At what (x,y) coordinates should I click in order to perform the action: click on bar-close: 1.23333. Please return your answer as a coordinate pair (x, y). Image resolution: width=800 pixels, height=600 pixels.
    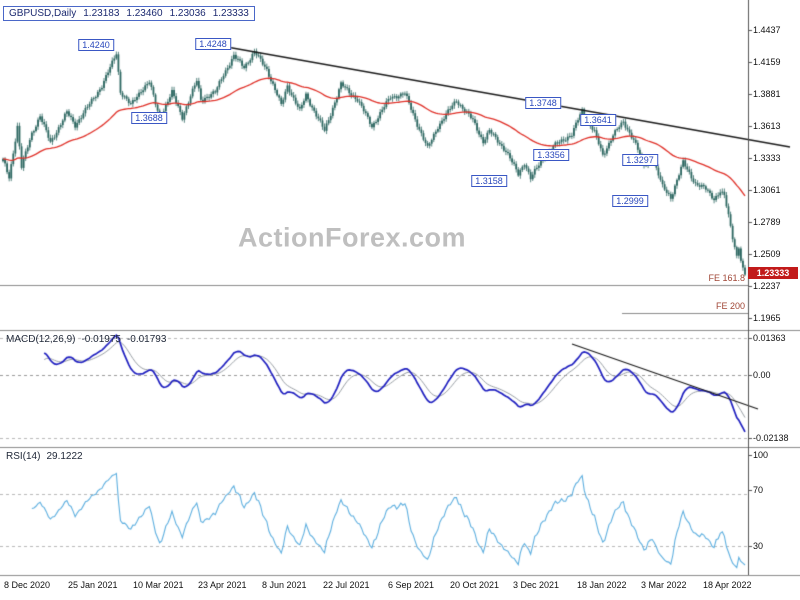
    Looking at the image, I should click on (230, 13).